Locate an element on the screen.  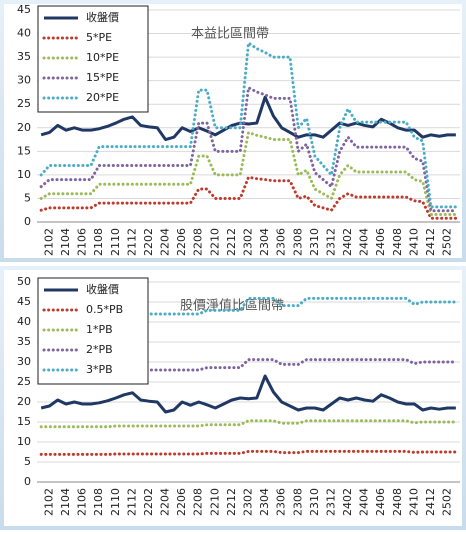
y-tick-label: 50 is located at coordinates (24, 281).